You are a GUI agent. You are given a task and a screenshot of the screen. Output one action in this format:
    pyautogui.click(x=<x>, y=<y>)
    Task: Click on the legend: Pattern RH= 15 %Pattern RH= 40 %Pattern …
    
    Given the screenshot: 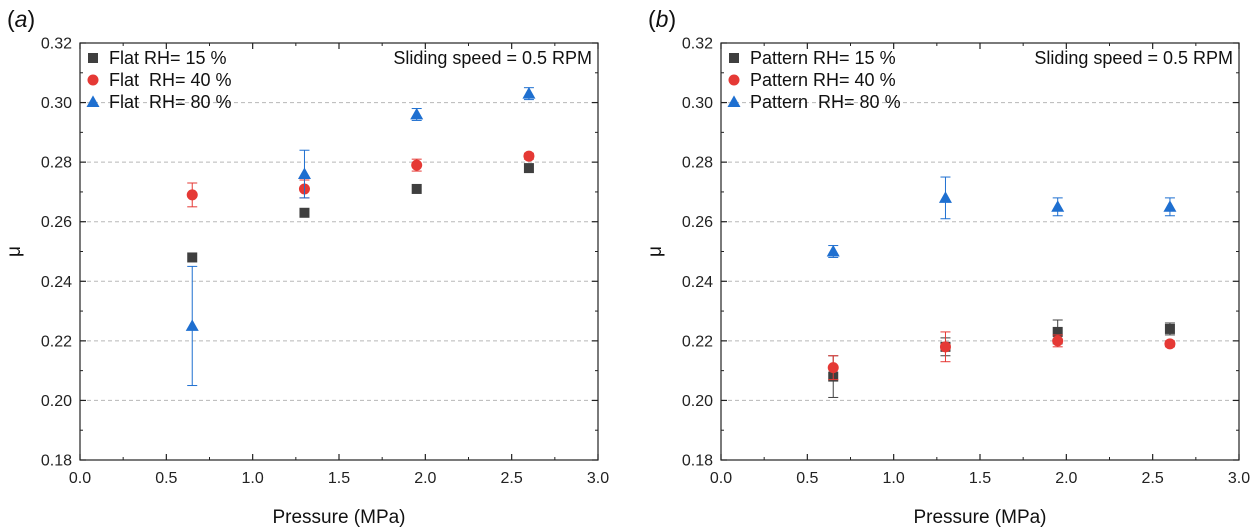 What is the action you would take?
    pyautogui.click(x=814, y=80)
    